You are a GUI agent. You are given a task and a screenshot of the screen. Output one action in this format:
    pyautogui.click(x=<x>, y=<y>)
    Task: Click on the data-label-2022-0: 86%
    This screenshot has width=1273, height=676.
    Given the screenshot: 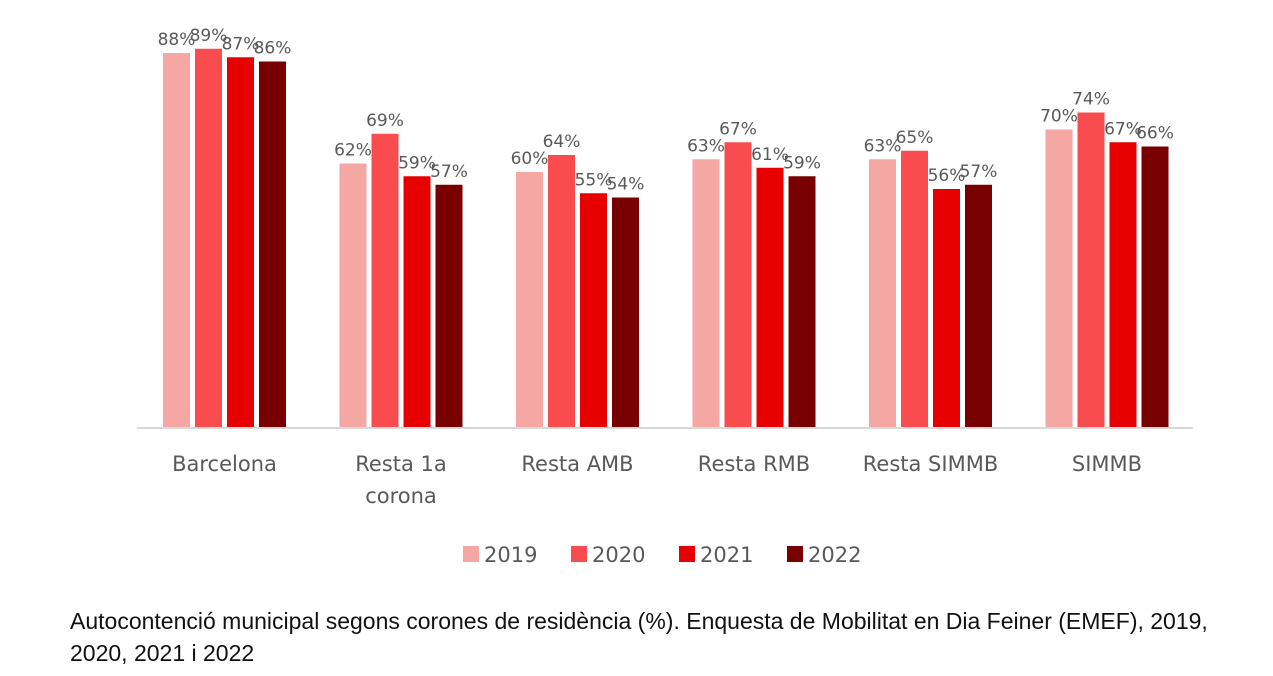 What is the action you would take?
    pyautogui.click(x=273, y=49)
    